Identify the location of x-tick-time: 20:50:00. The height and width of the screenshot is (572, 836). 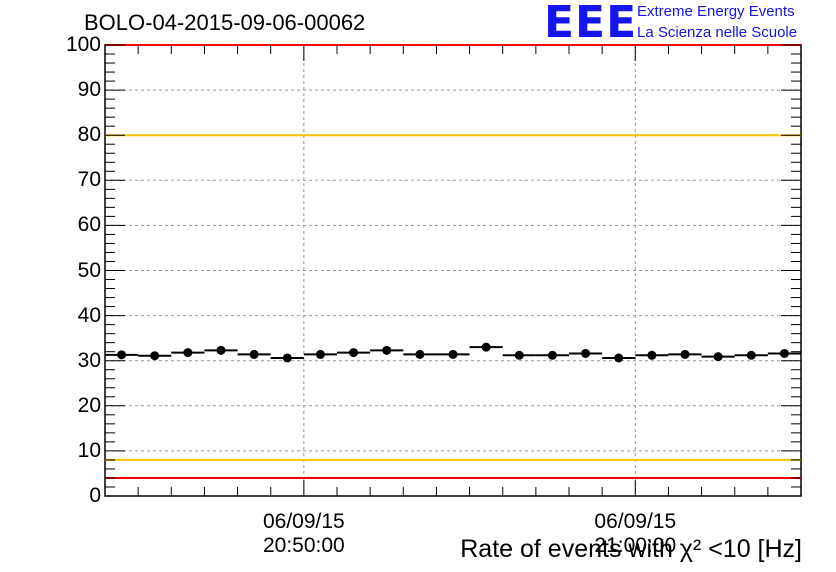
(303, 545).